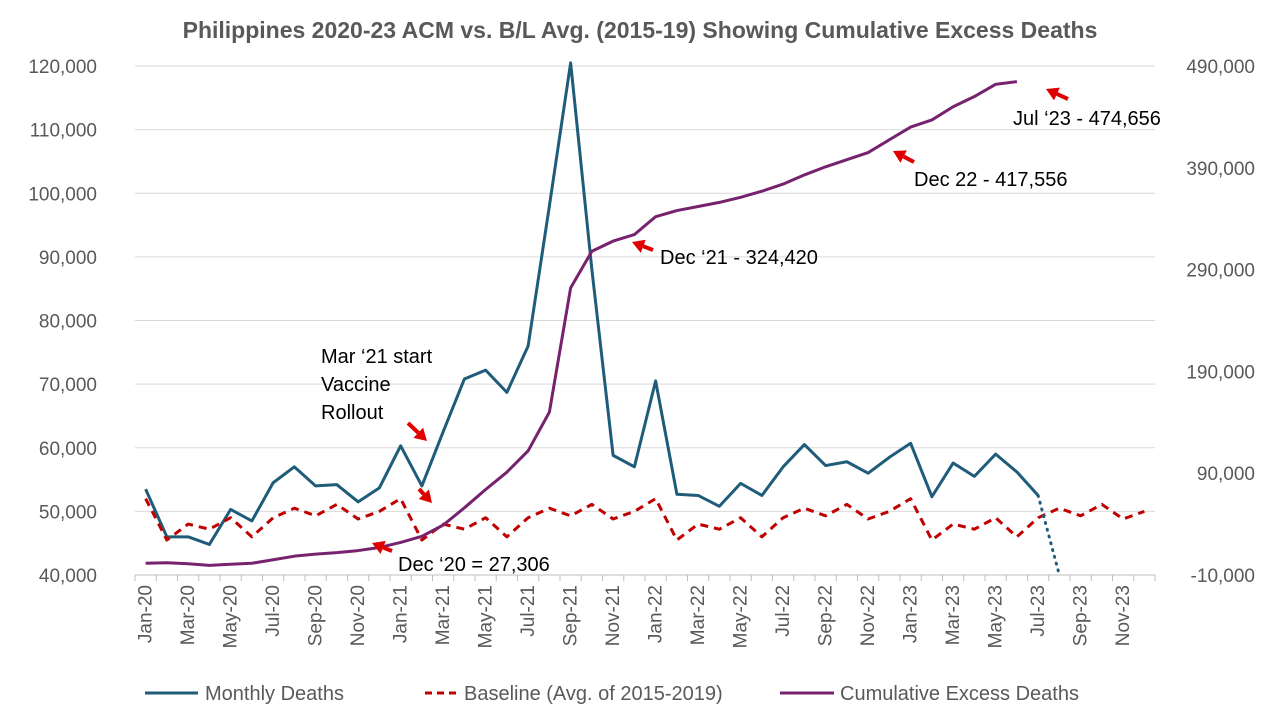 Image resolution: width=1280 pixels, height=720 pixels. I want to click on y-left-tick-label: 50,000, so click(68, 512).